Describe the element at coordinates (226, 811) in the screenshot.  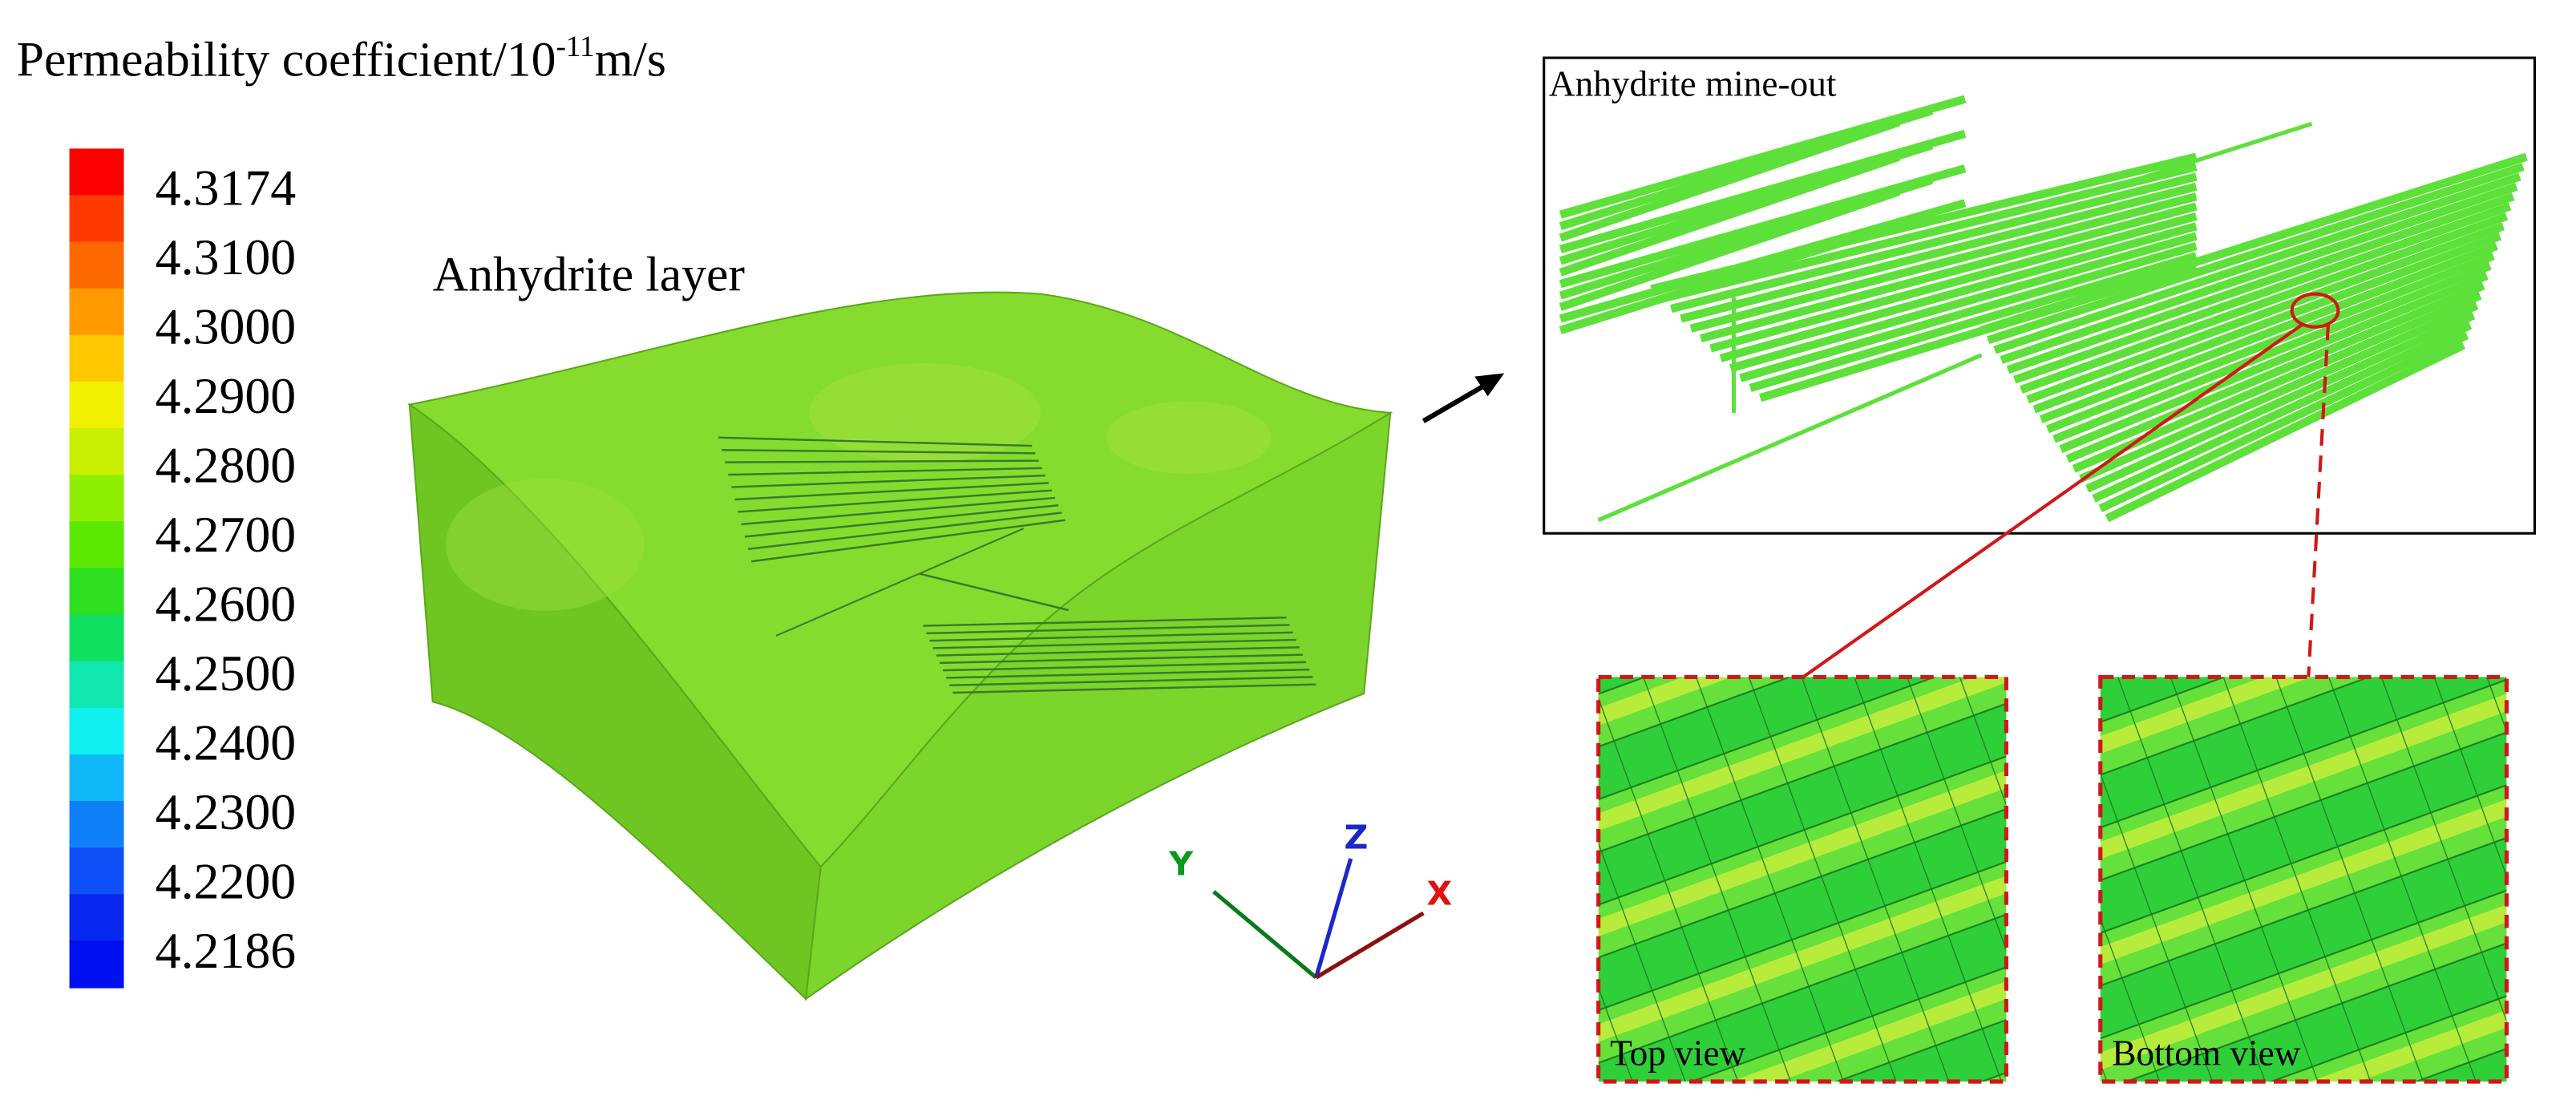
I see `colorbar-label: 4.2300` at that location.